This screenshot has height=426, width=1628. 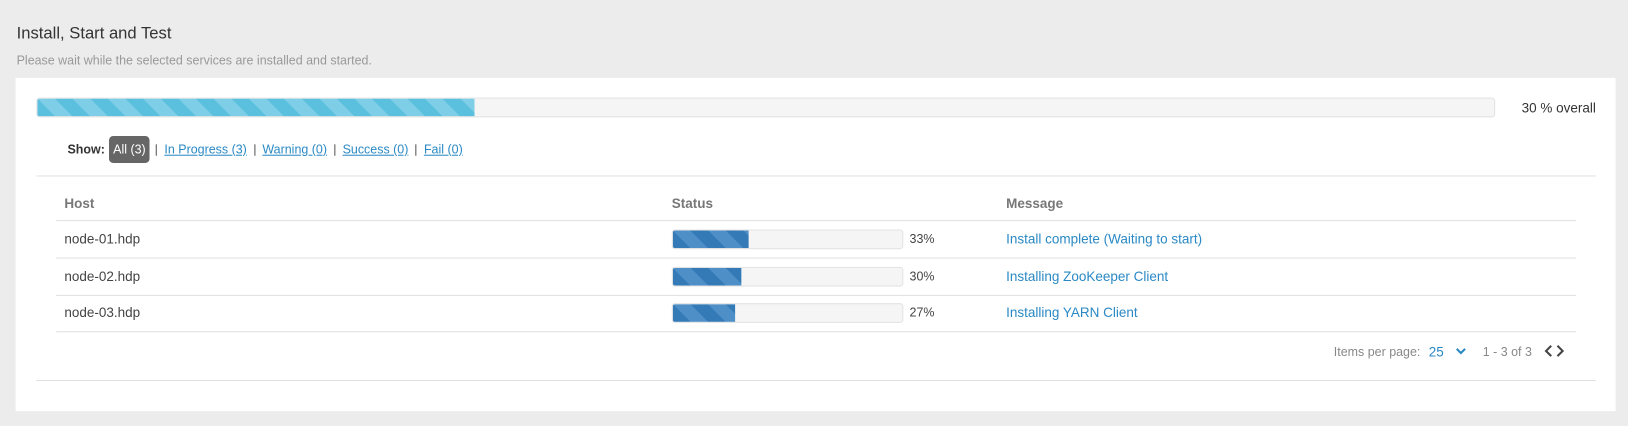 What do you see at coordinates (1436, 352) in the screenshot?
I see `page-size-select: 25` at bounding box center [1436, 352].